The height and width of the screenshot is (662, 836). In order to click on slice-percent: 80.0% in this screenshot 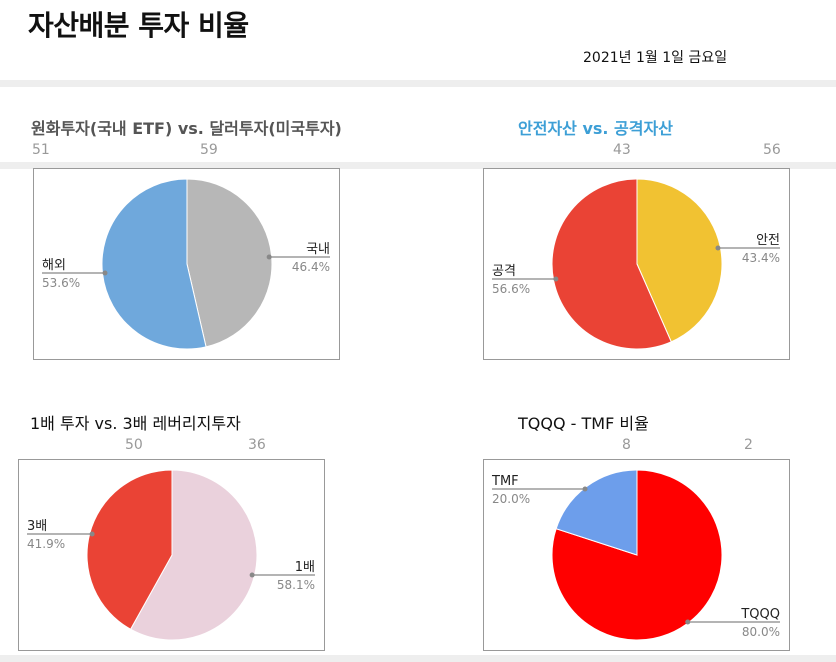, I will do `click(761, 632)`.